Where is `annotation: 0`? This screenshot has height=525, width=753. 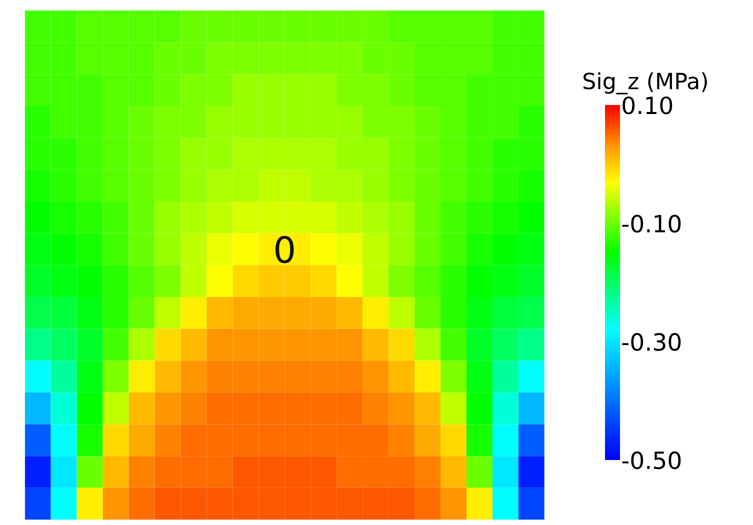
annotation: 0 is located at coordinates (285, 250).